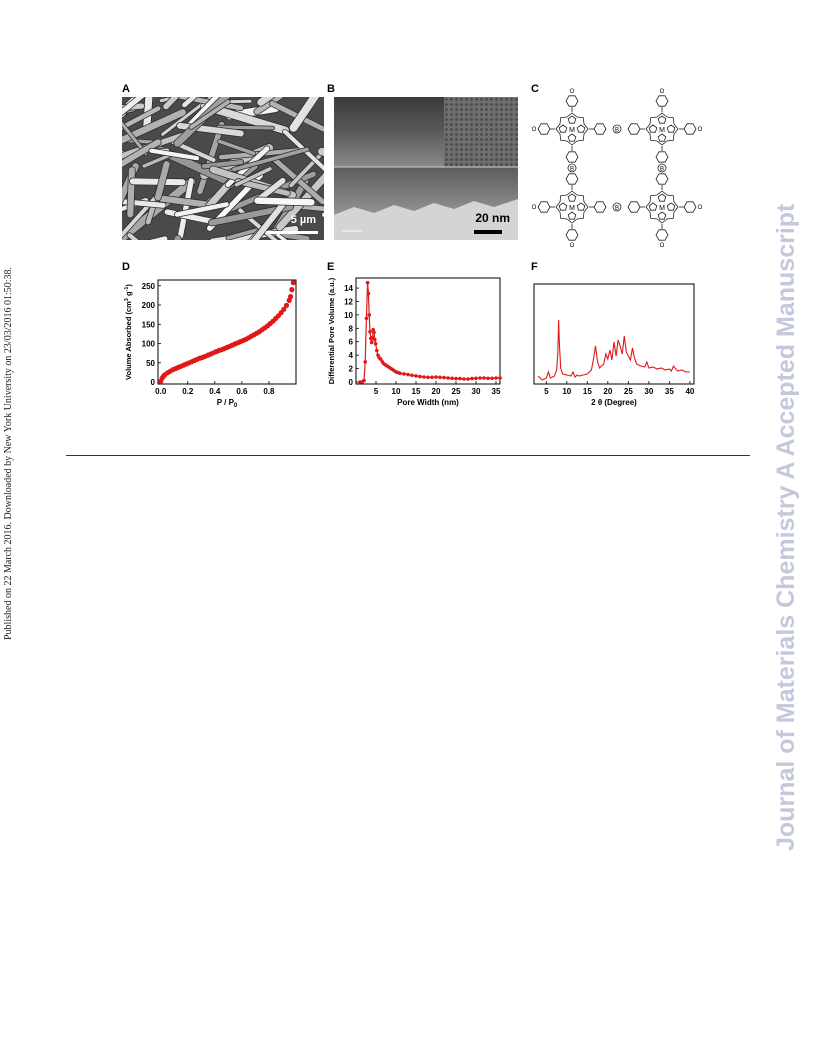  I want to click on boronate-ester-ring, so click(662, 168).